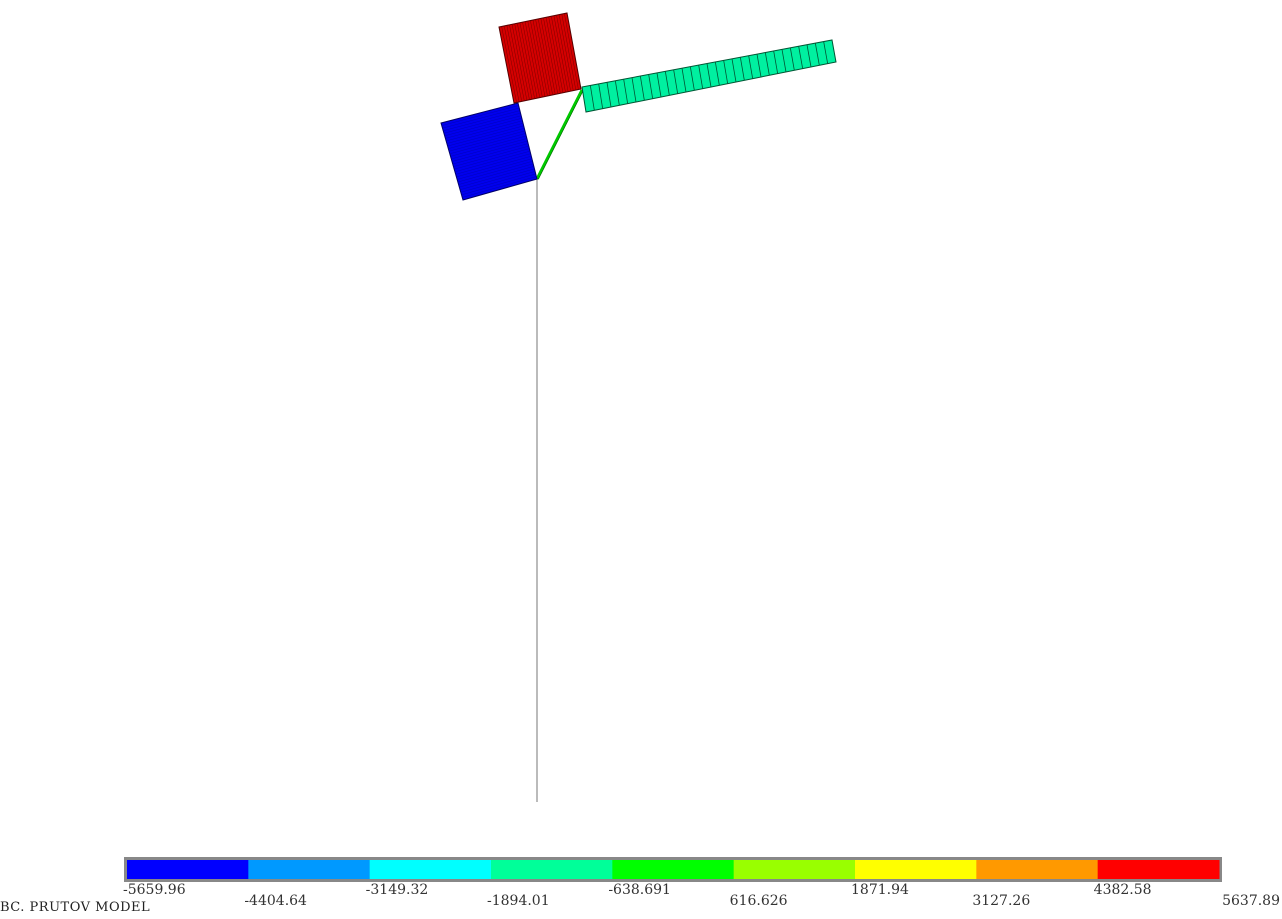 This screenshot has height=919, width=1282. Describe the element at coordinates (758, 901) in the screenshot. I see `legend-tick-label: 616.626` at that location.